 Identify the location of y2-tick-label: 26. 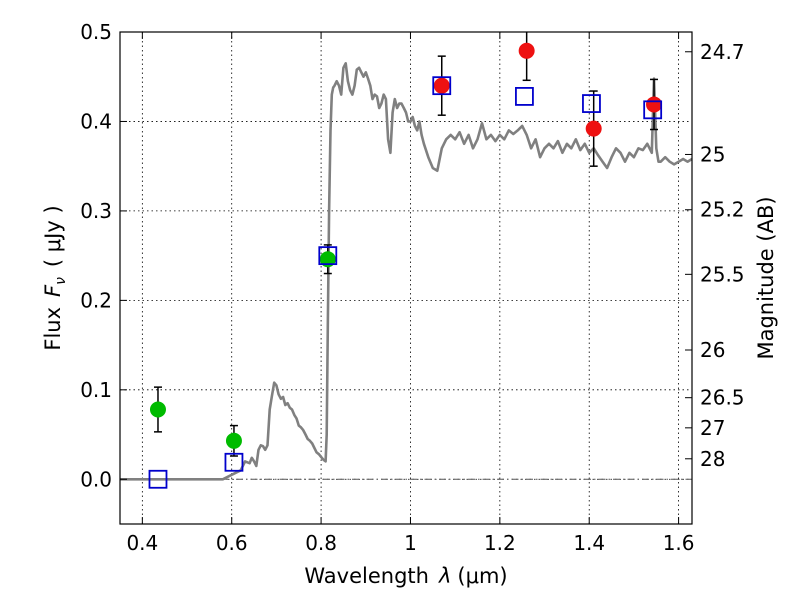
(712, 350).